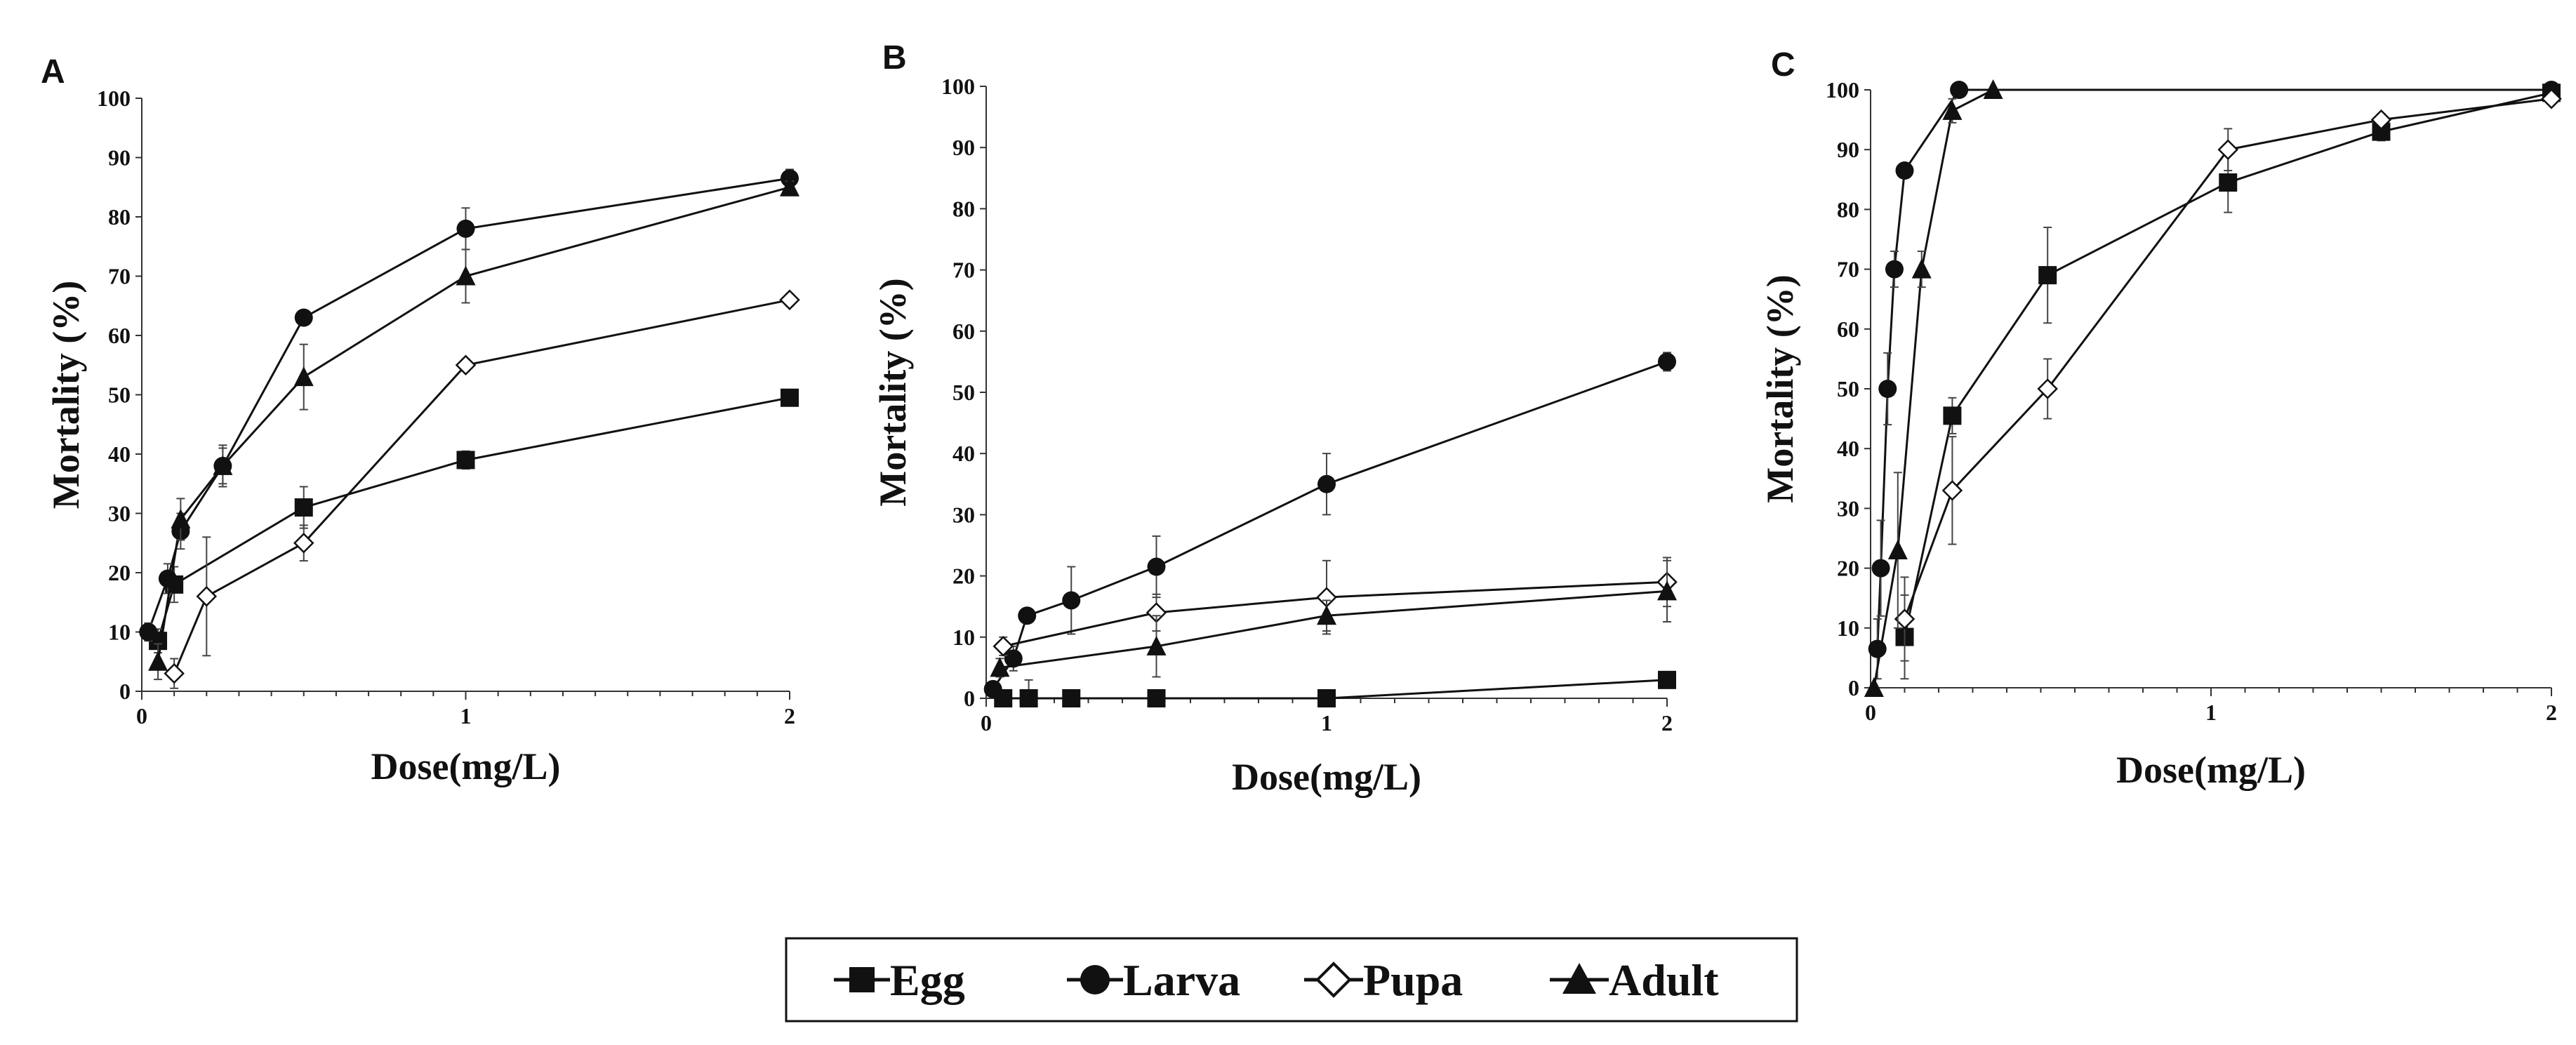  Describe the element at coordinates (466, 766) in the screenshot. I see `x-axis-title-a: Dose(mg/L)` at that location.